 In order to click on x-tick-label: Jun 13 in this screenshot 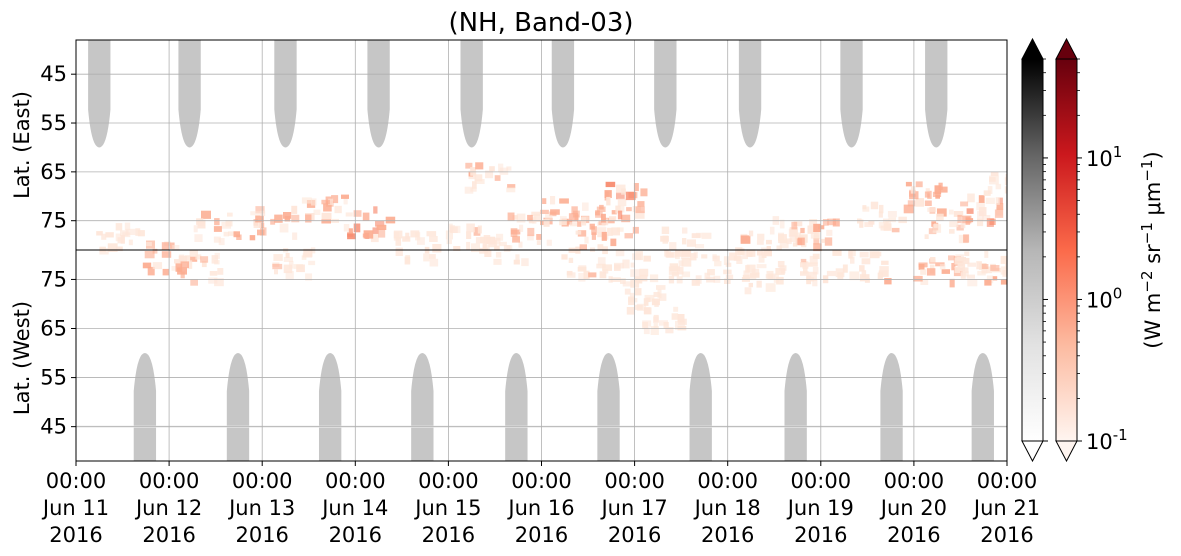, I will do `click(261, 508)`.